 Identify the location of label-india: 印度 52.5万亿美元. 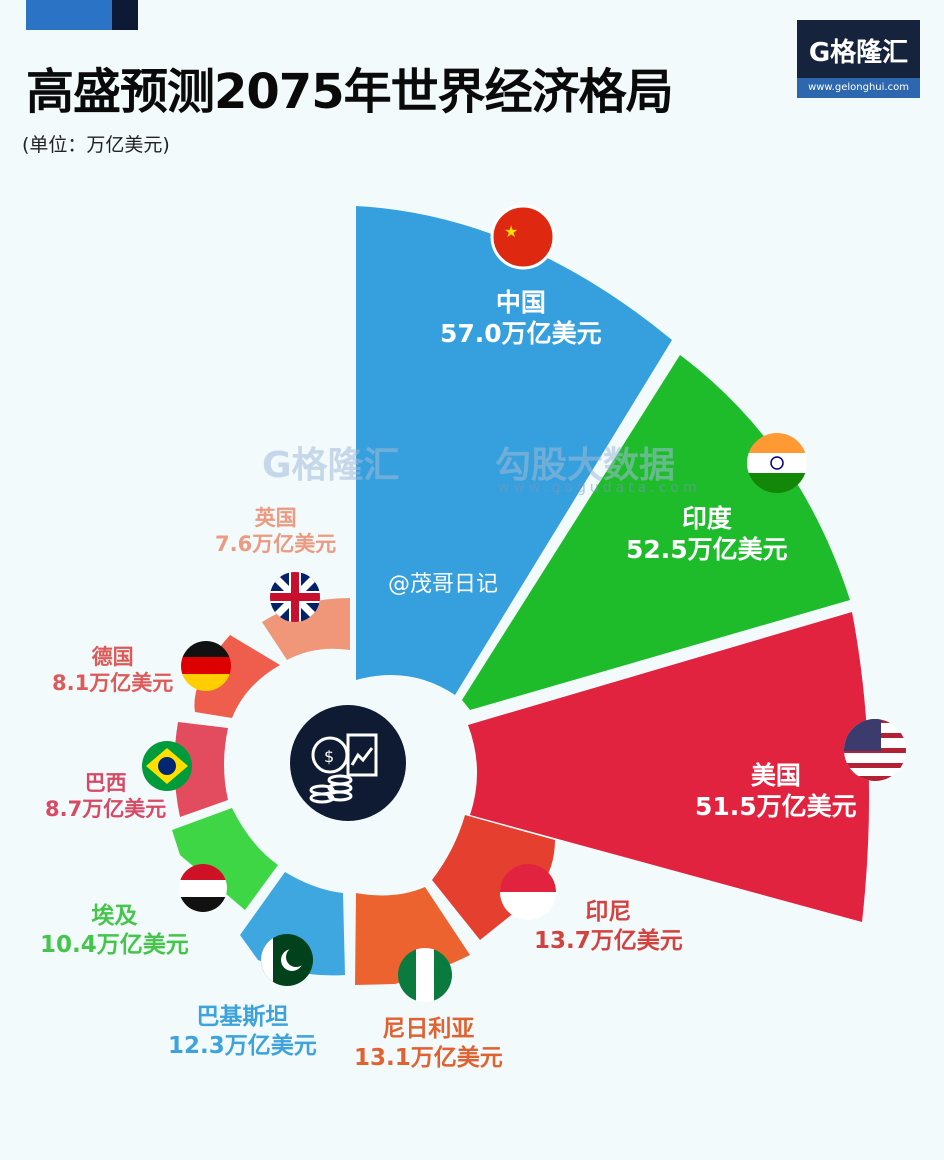
(707, 534).